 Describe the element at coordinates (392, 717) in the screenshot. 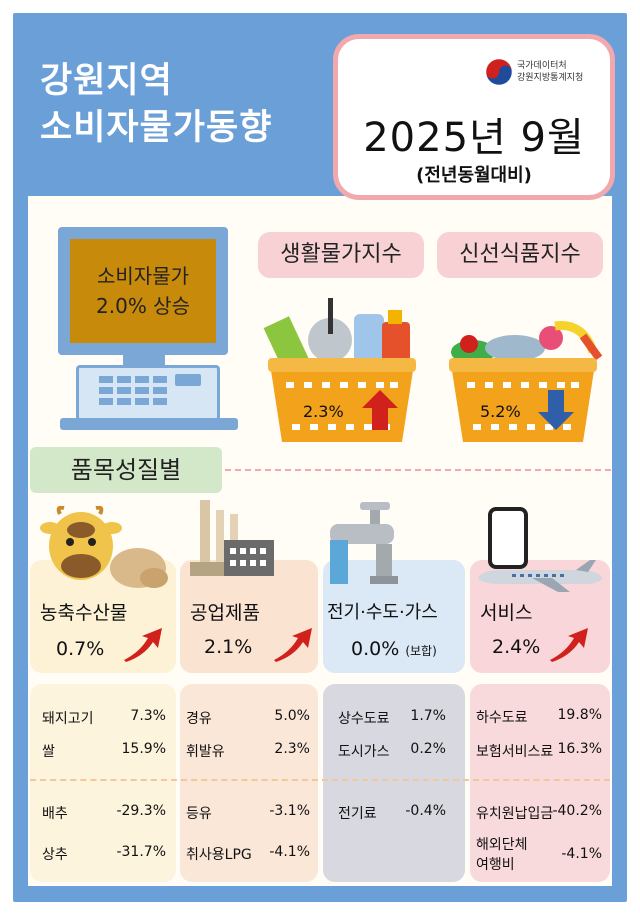

I see `list-item: 상수도료 1.7%` at that location.